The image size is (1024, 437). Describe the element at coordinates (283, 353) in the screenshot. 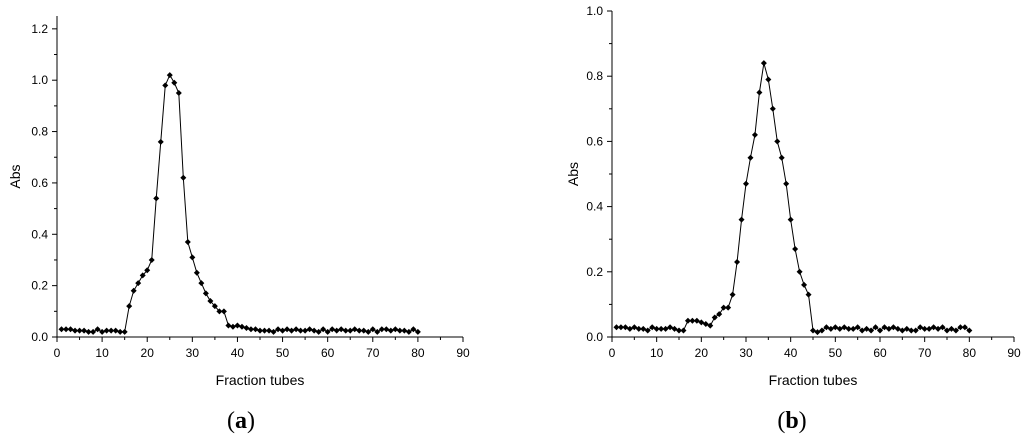

I see `x-tick-label: 50` at that location.